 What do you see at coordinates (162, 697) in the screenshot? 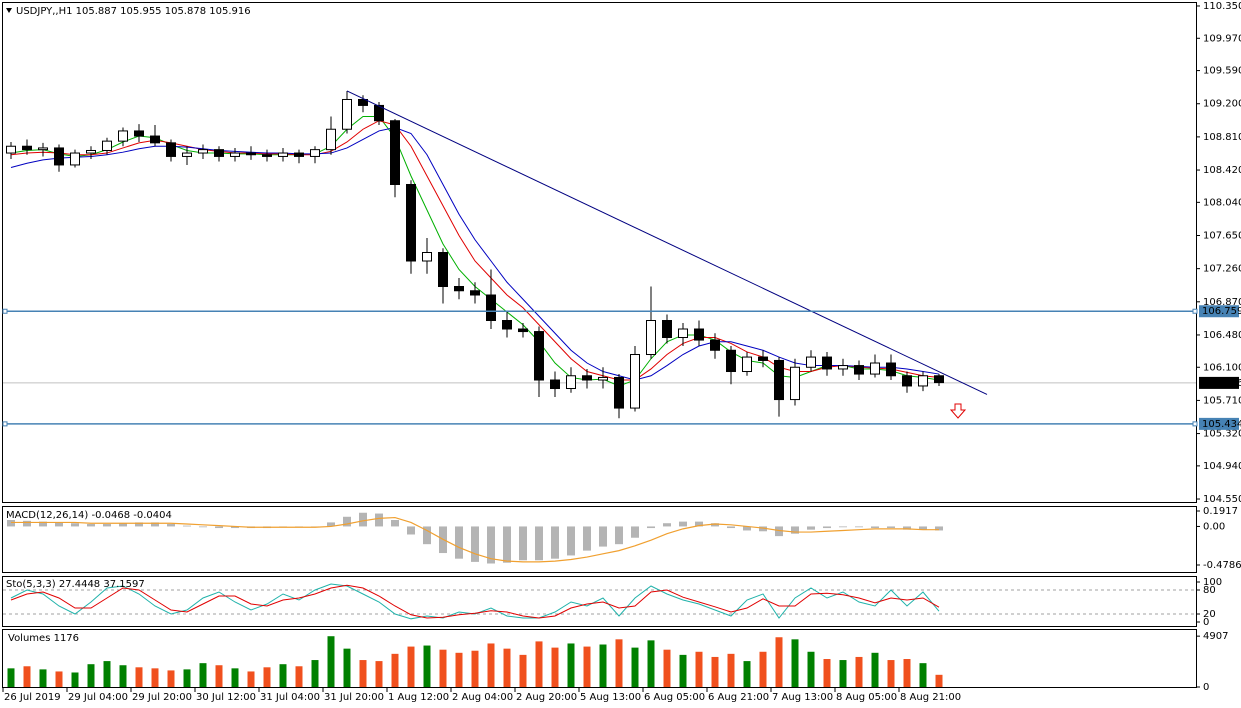
I see `x-tick-label: 29 Jul 20:00` at bounding box center [162, 697].